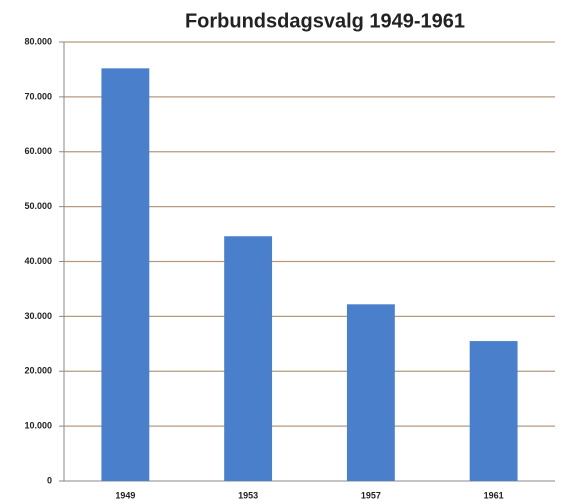 Image resolution: width=561 pixels, height=504 pixels. Describe the element at coordinates (38, 96) in the screenshot. I see `y-tick-label: 70.000` at that location.